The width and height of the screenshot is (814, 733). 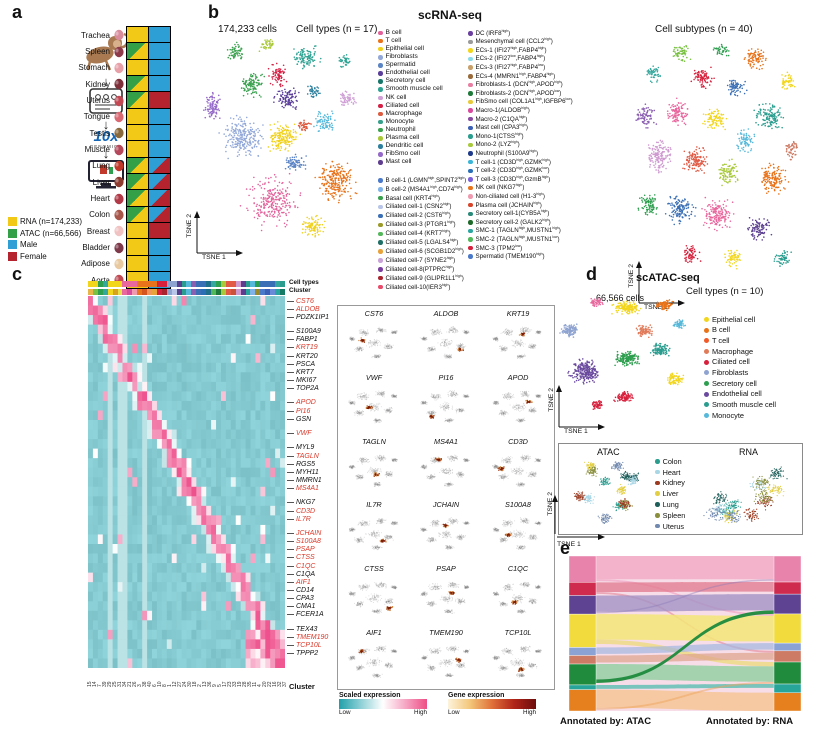 What do you see at coordinates (725, 291) in the screenshot?
I see `atac-celltypes-title: Cell types (n = 10)` at bounding box center [725, 291].